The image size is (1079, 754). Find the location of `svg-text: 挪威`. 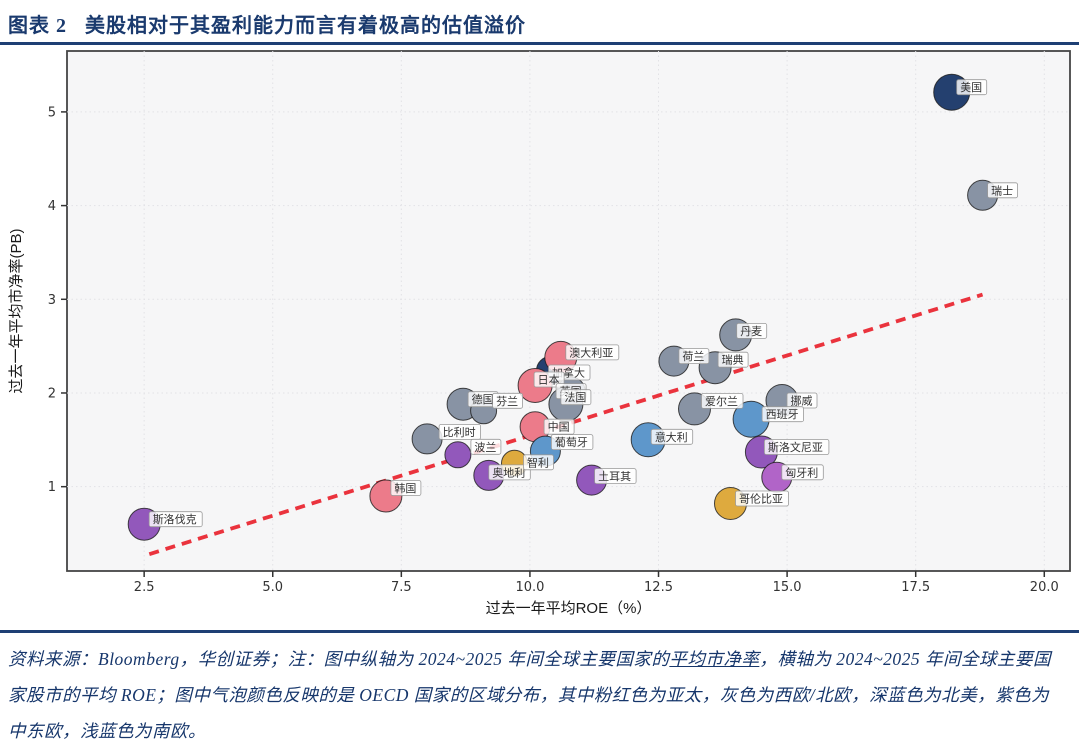

svg-text: 挪威 is located at coordinates (802, 401).